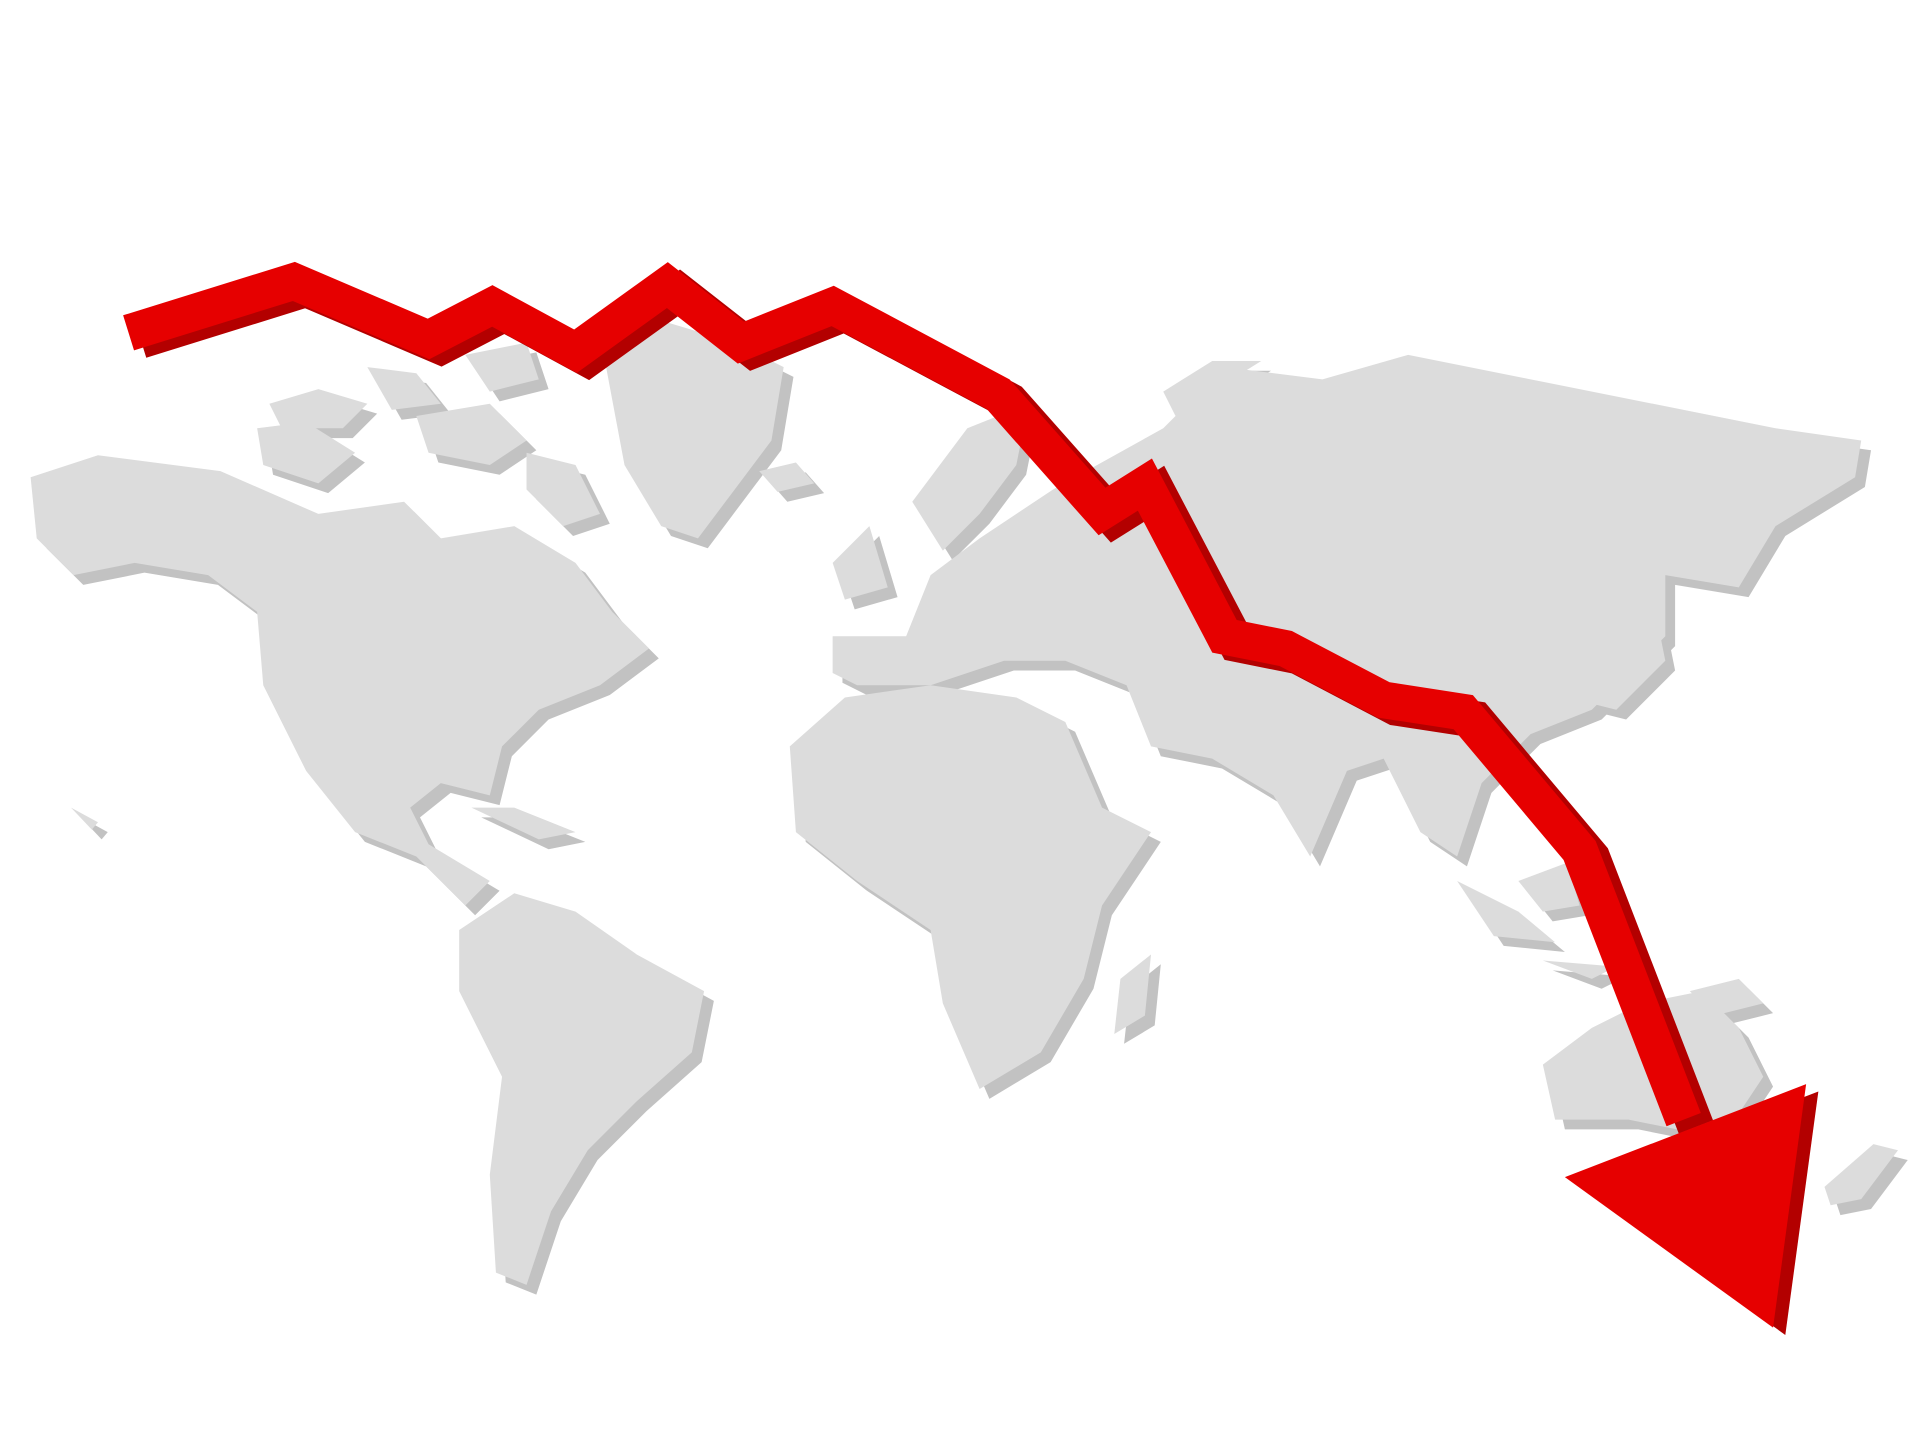 Image resolution: width=1920 pixels, height=1439 pixels. Describe the element at coordinates (970, 887) in the screenshot. I see `africa` at that location.